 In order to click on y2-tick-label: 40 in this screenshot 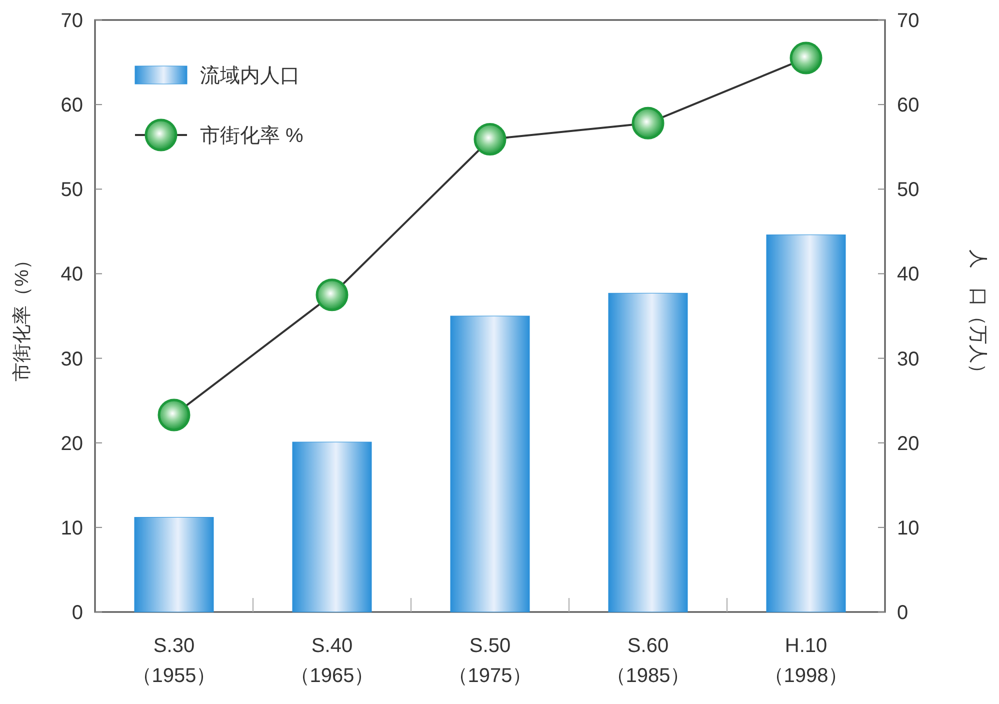, I will do `click(908, 275)`.